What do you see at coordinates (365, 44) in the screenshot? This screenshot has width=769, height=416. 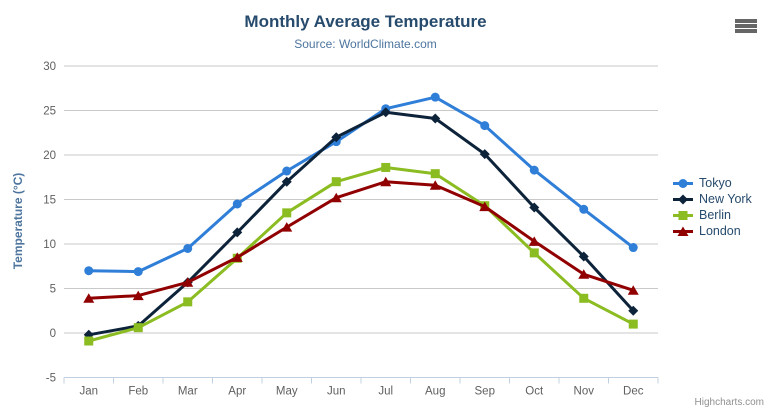 I see `chart-subtitle: Source: WorldClimate.com` at bounding box center [365, 44].